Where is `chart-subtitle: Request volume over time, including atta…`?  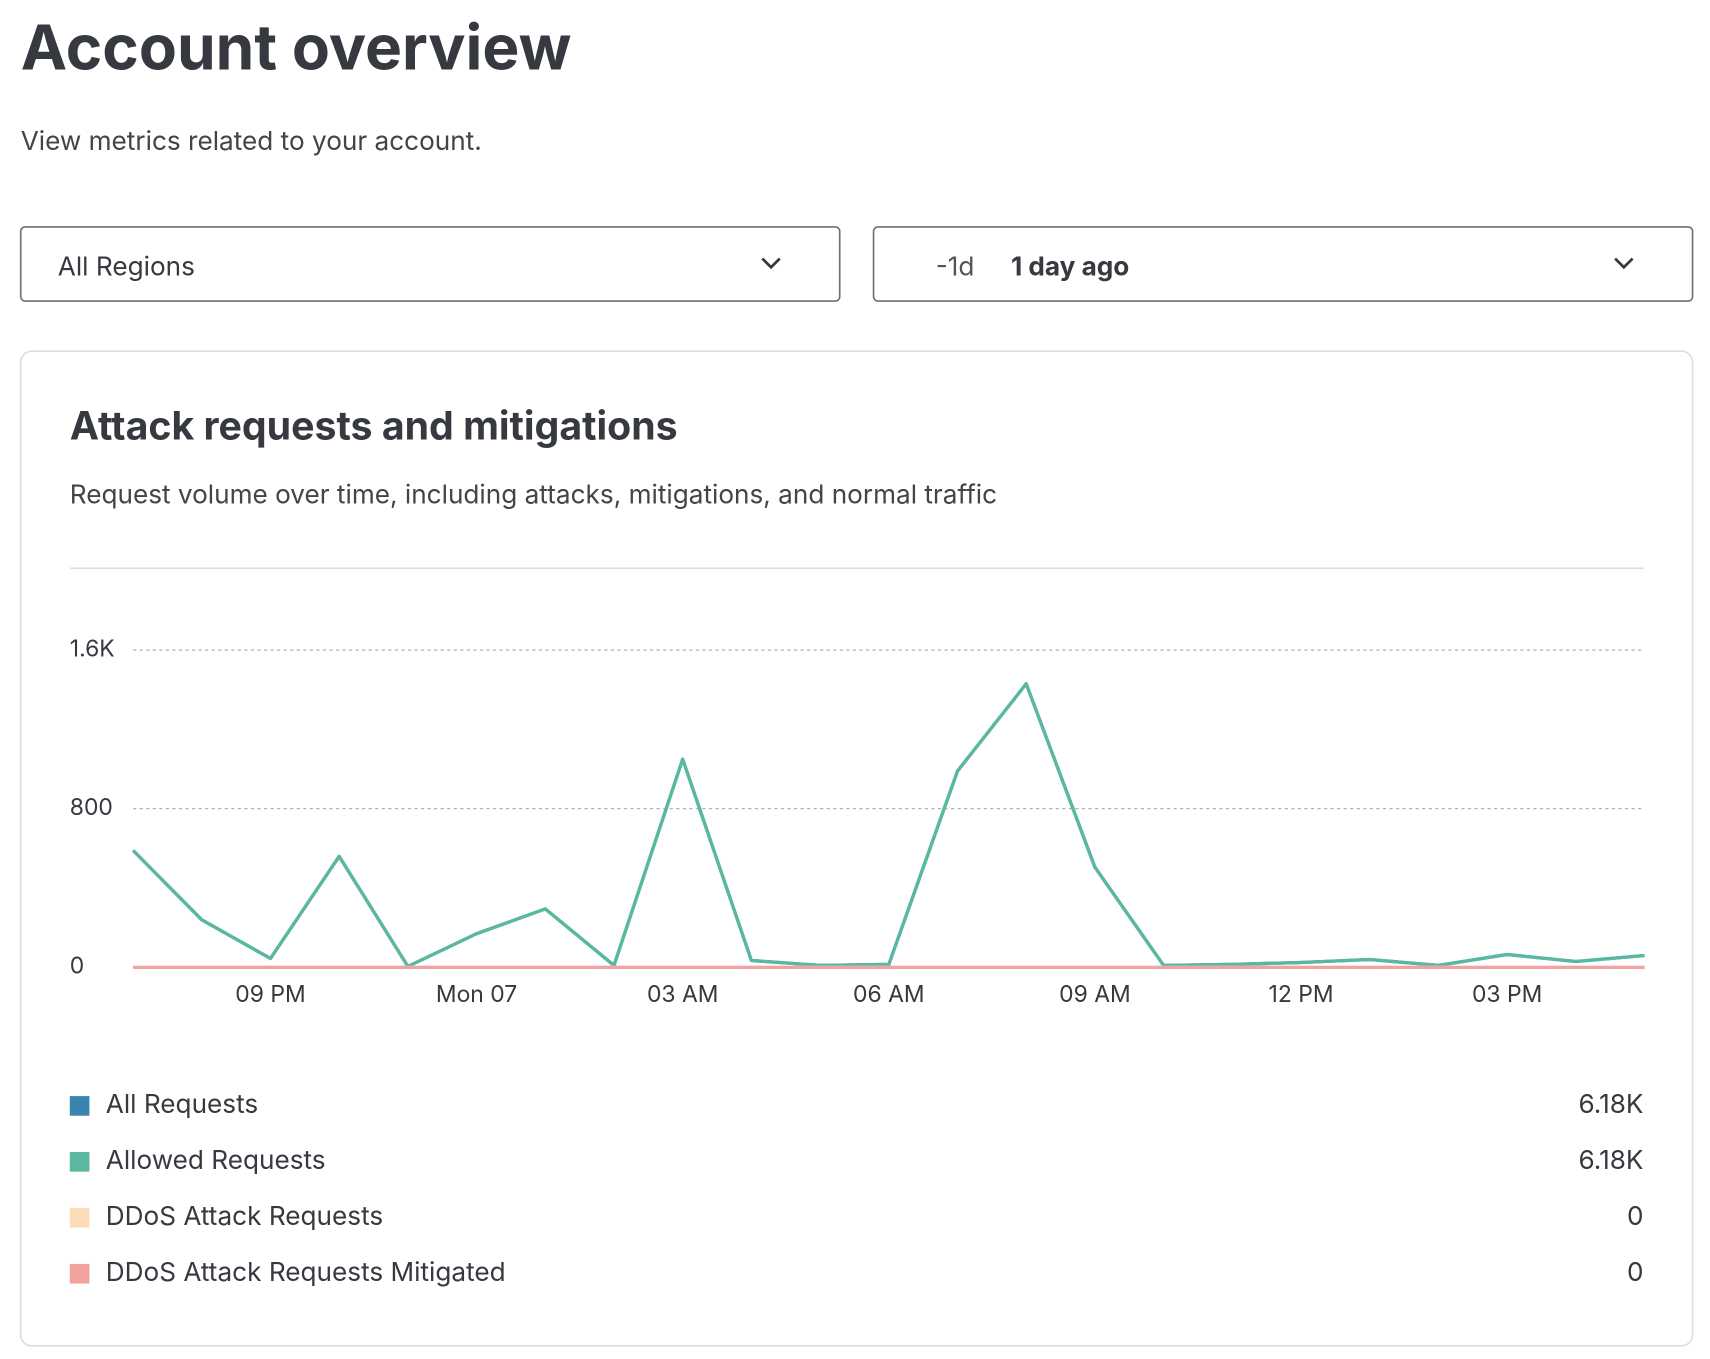 chart-subtitle: Request volume over time, including atta… is located at coordinates (533, 494).